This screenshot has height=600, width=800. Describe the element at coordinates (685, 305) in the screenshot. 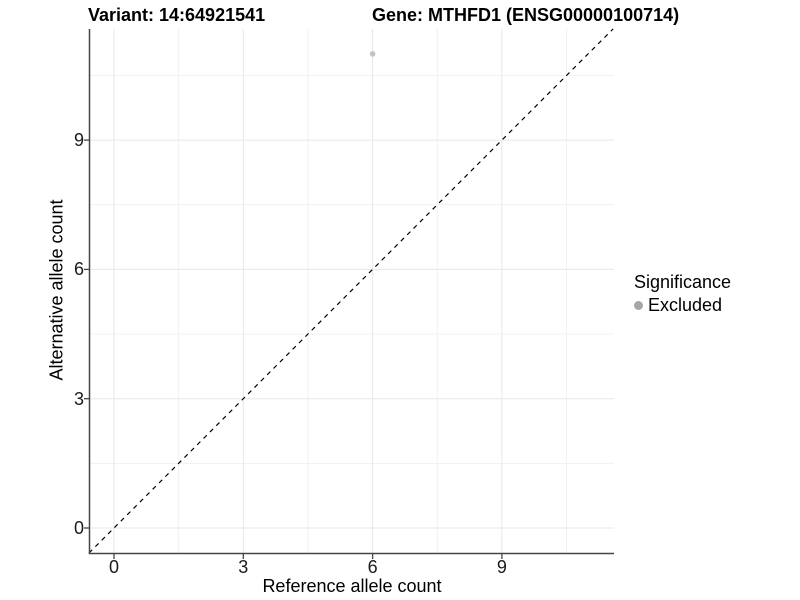

I see `legend-entry-label: Excluded` at that location.